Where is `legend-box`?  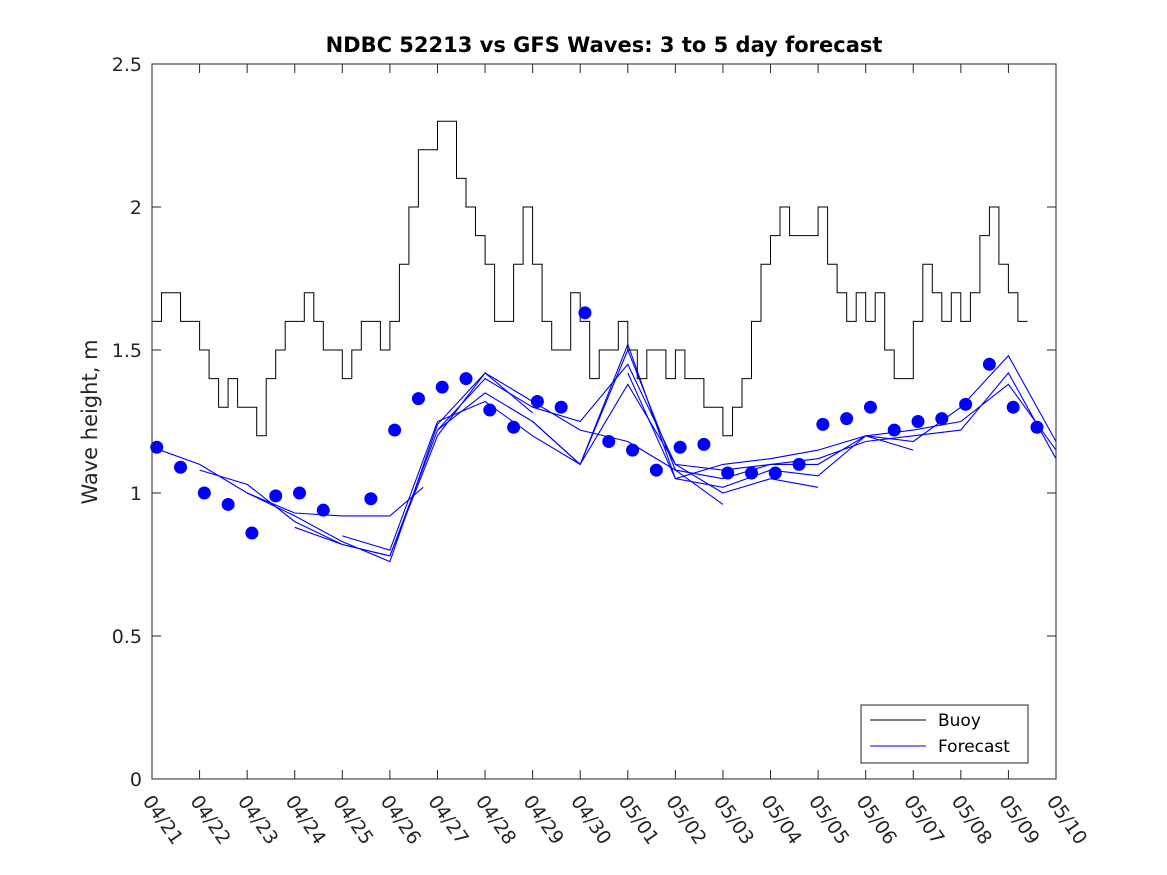 legend-box is located at coordinates (944, 734).